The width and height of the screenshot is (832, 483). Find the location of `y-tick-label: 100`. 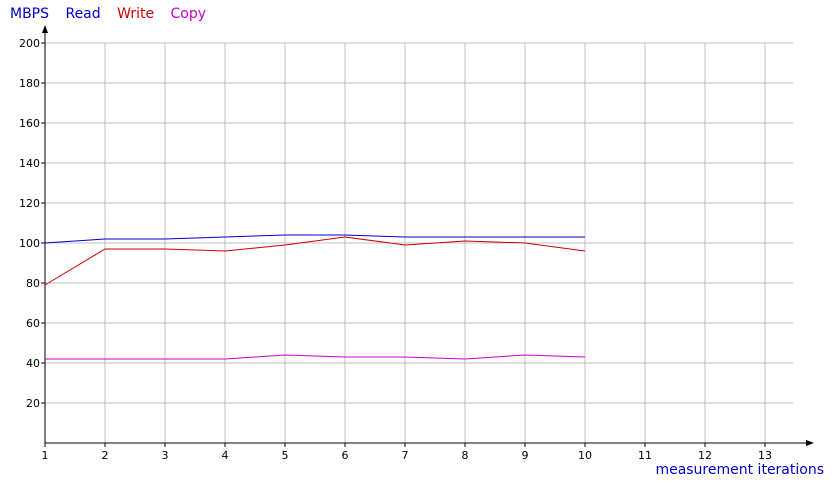

y-tick-label: 100 is located at coordinates (29, 243).